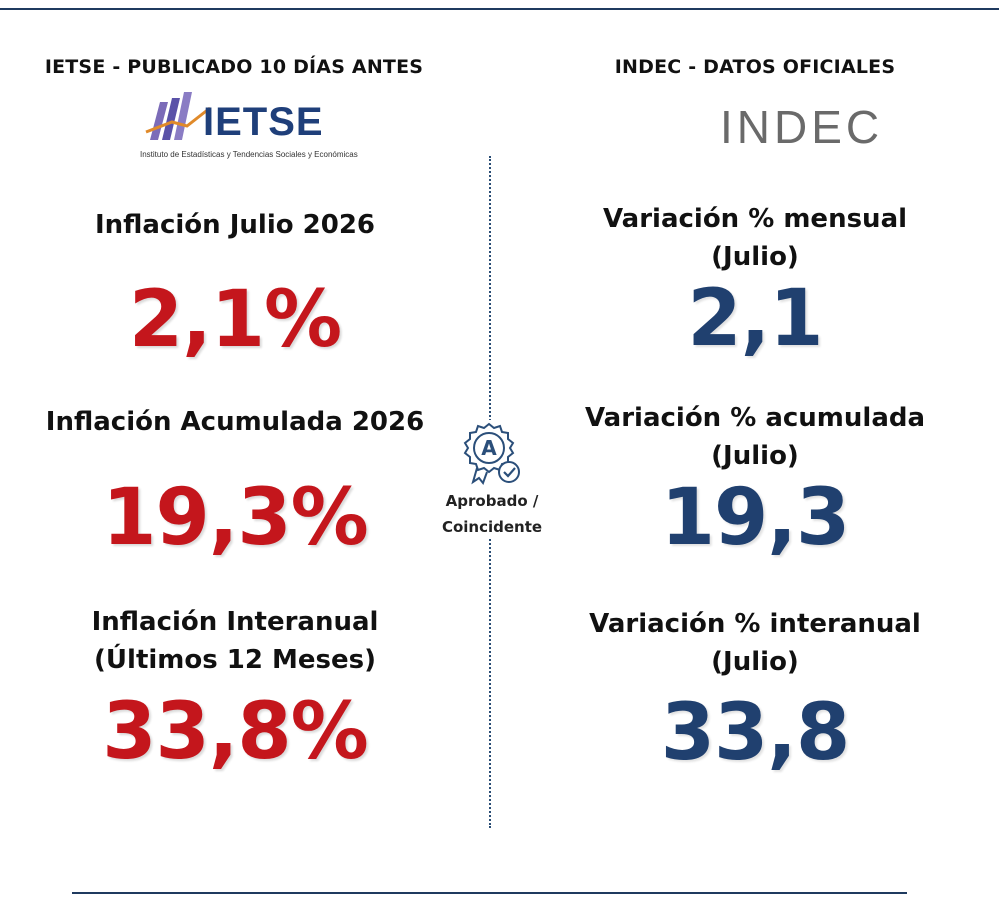 This screenshot has width=999, height=903. I want to click on award-seal-icon: A, so click(491, 454).